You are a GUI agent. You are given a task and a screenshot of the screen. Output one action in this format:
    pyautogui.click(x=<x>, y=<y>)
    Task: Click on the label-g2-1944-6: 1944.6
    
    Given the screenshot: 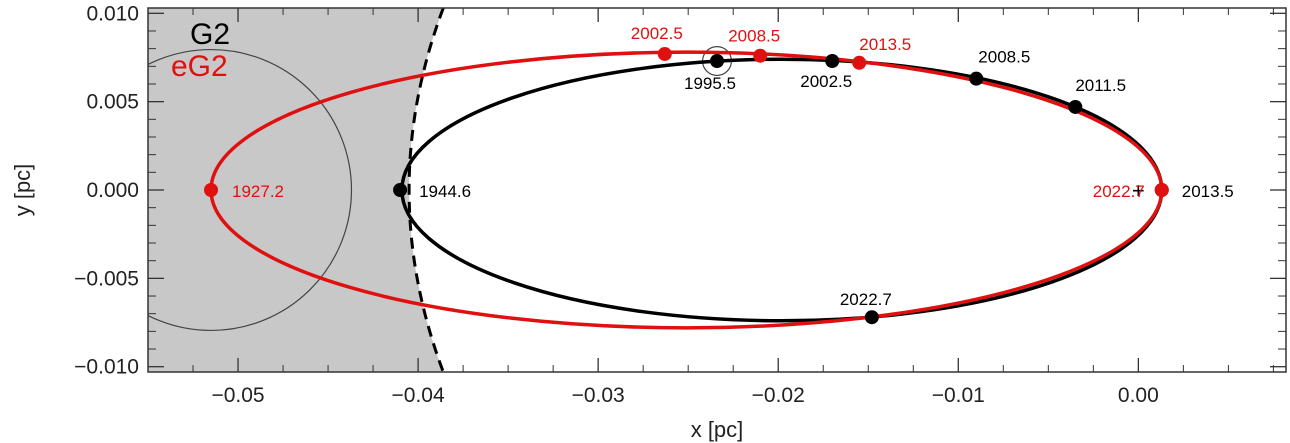 What is the action you would take?
    pyautogui.click(x=445, y=191)
    